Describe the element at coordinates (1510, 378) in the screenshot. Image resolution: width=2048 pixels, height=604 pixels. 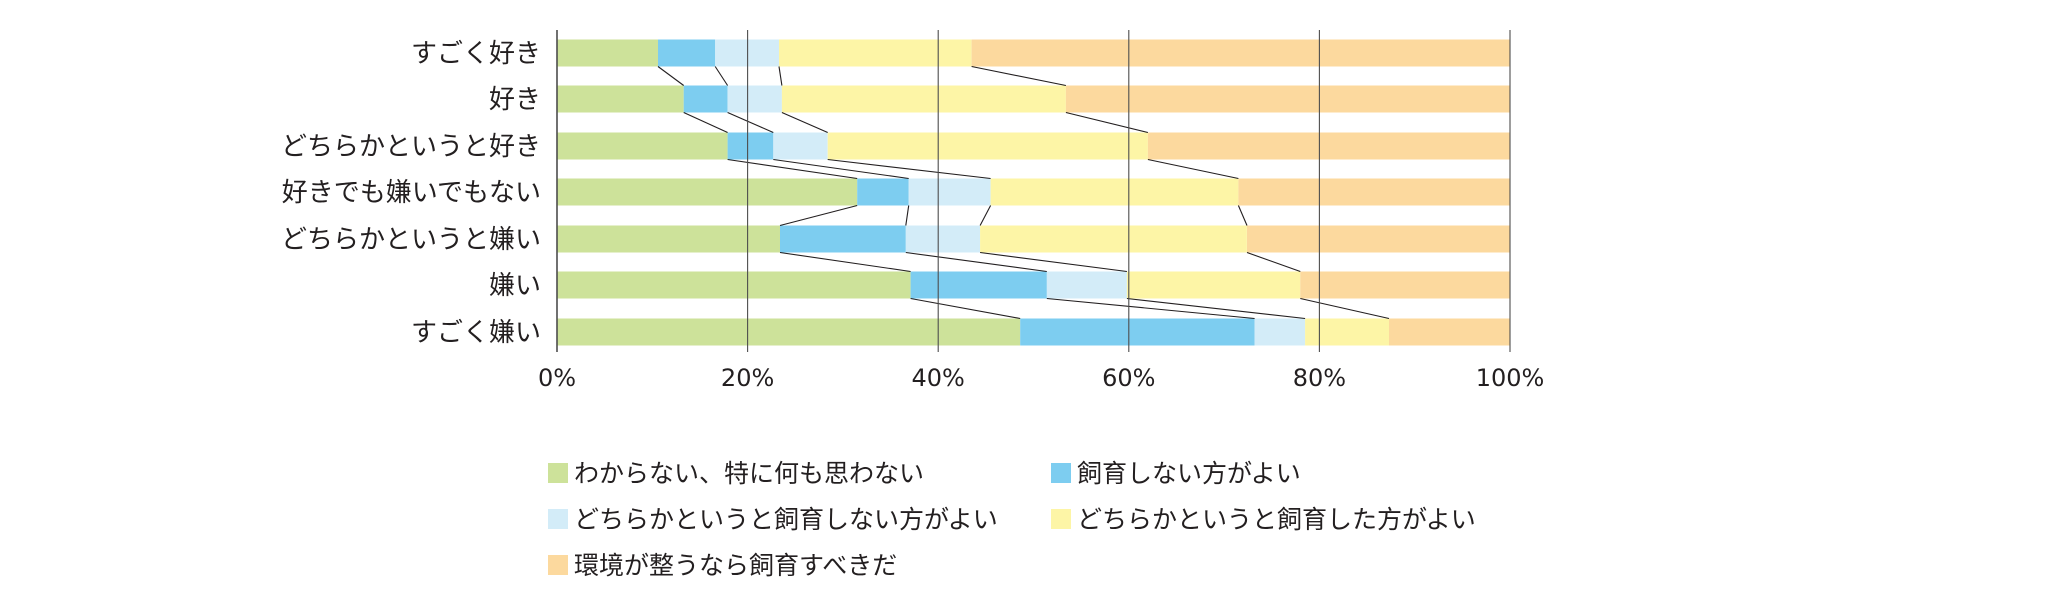
I see `x-tick-label: 100%` at that location.